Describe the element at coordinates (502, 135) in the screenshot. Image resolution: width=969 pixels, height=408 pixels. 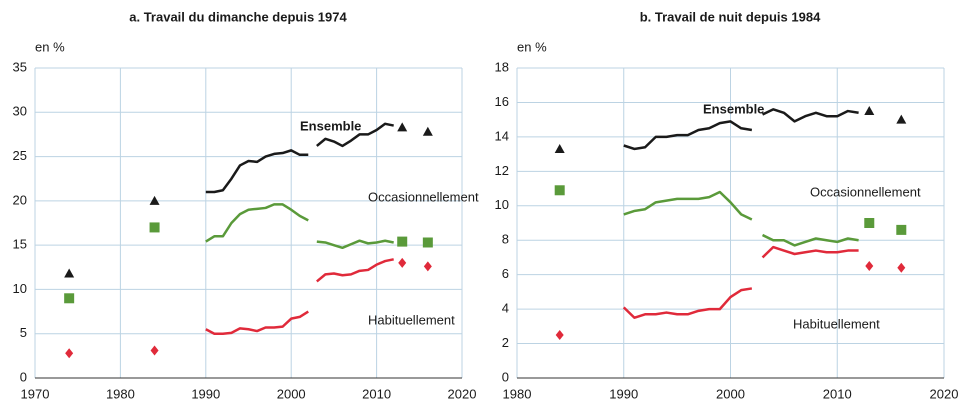
I see `y-tick-label: 14` at that location.